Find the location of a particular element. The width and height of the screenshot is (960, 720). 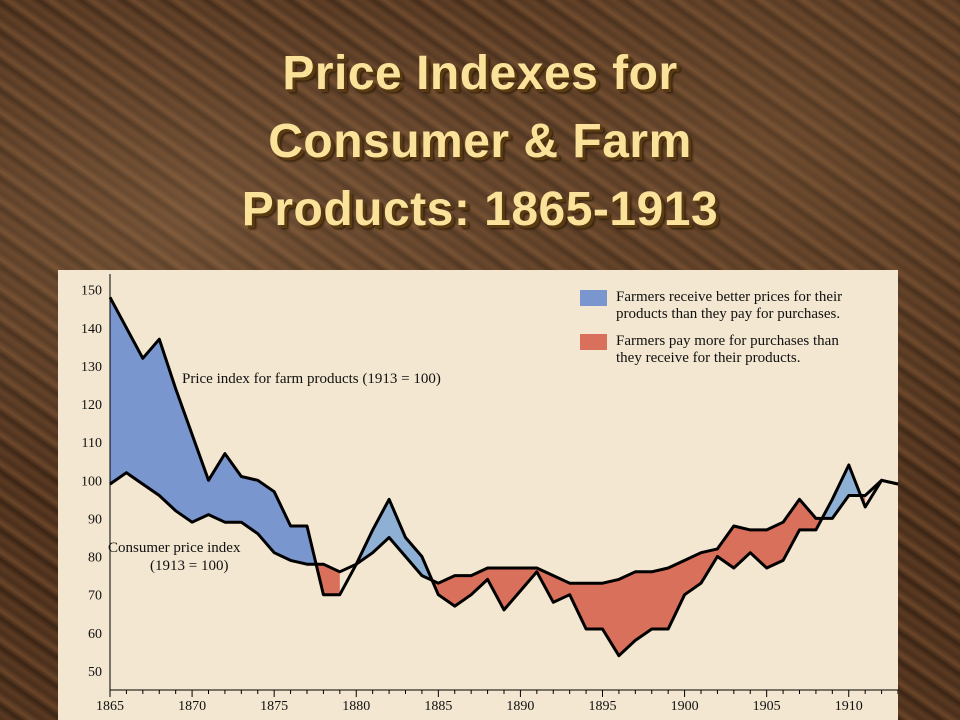

legend-entry-1-line-1: Farmers receive better prices for their is located at coordinates (729, 297).